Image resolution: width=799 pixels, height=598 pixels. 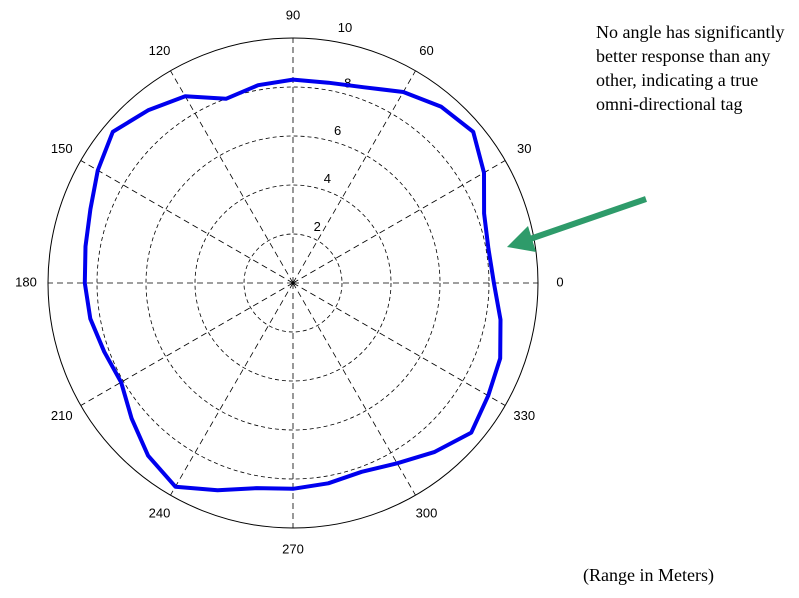 I want to click on angle-tick-label: 0, so click(x=559, y=281).